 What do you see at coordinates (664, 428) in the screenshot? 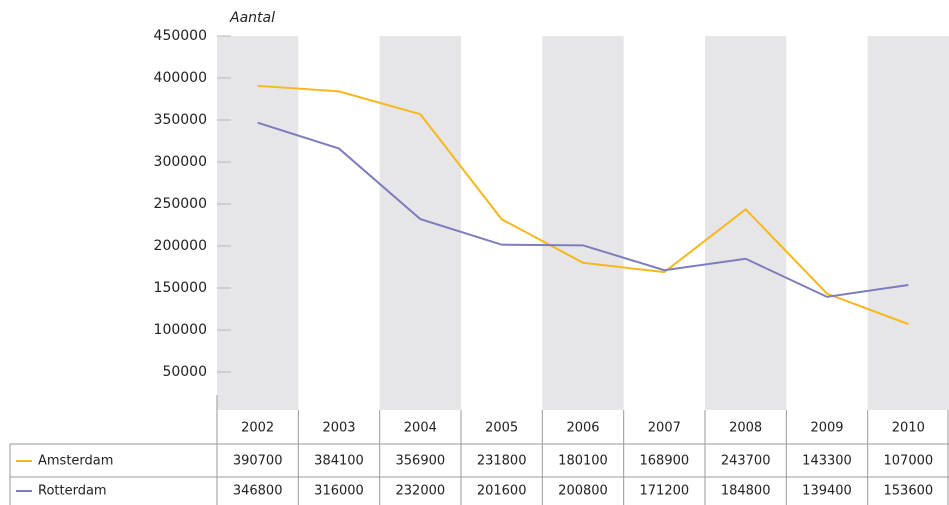
I see `x-tick-label: 2007` at bounding box center [664, 428].